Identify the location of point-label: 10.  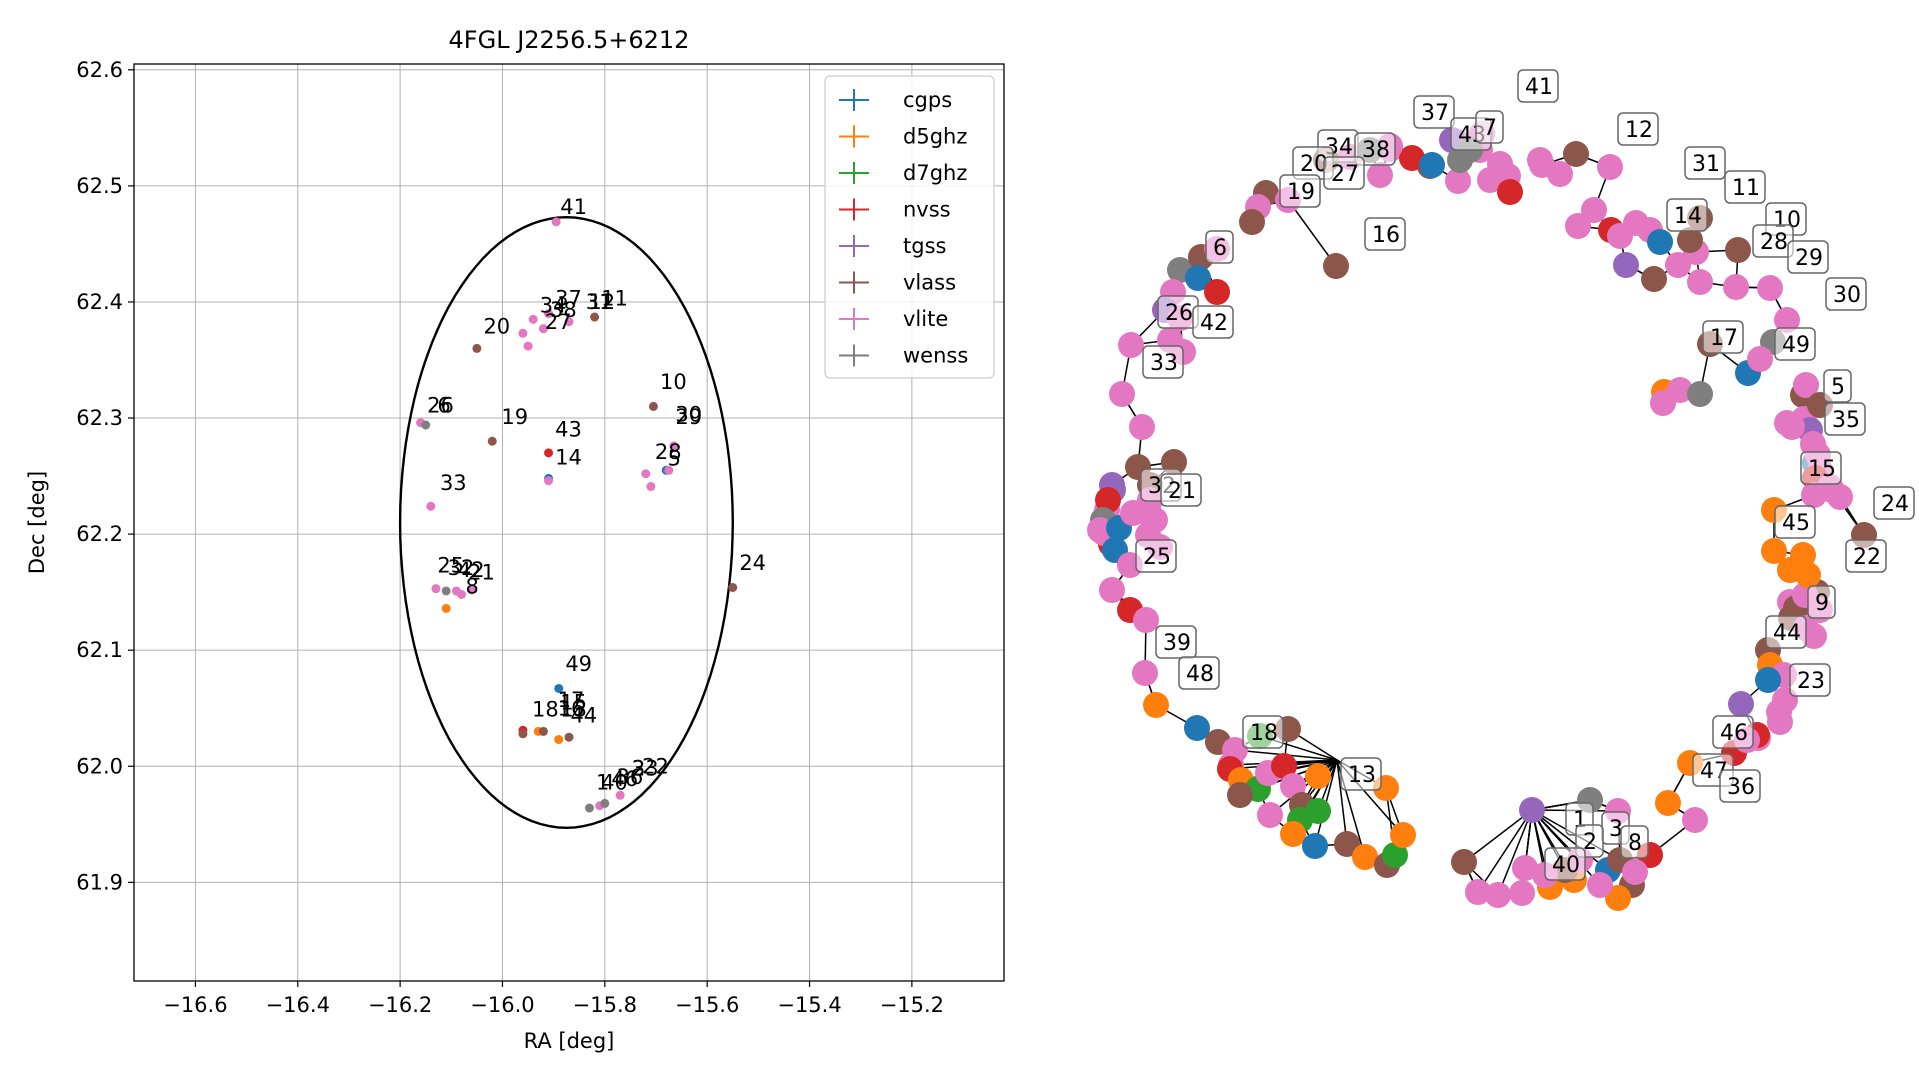
(673, 382).